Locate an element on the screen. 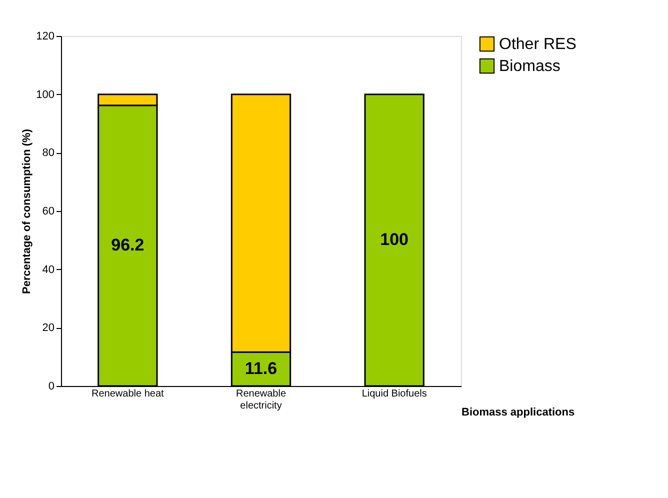 This screenshot has width=668, height=498. y-tick-label: 120 is located at coordinates (45, 36).